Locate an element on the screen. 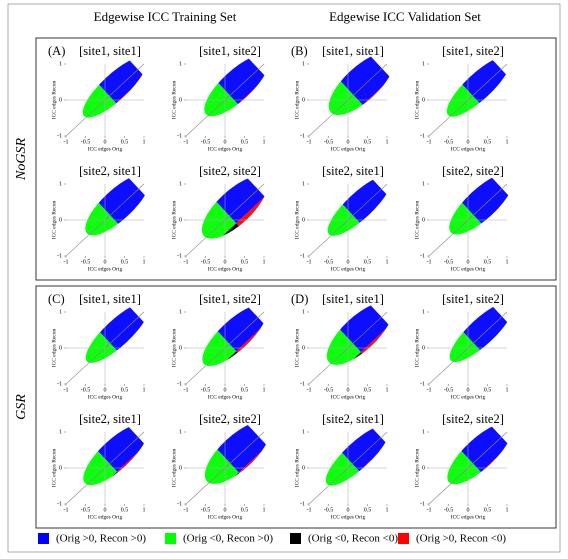  column-header: Edgewise ICC Training Set is located at coordinates (165, 16).